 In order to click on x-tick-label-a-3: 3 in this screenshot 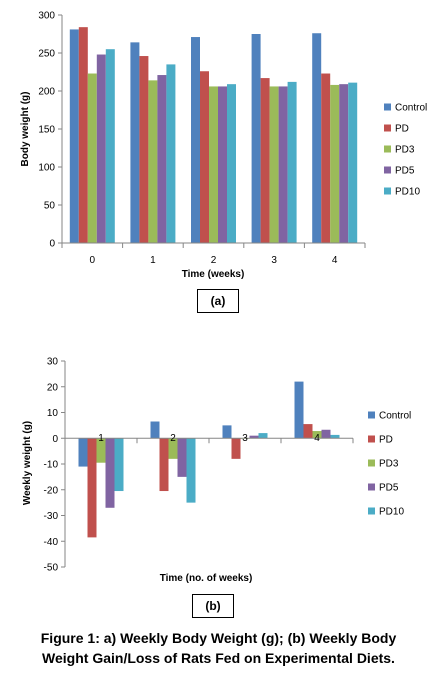, I will do `click(274, 260)`.